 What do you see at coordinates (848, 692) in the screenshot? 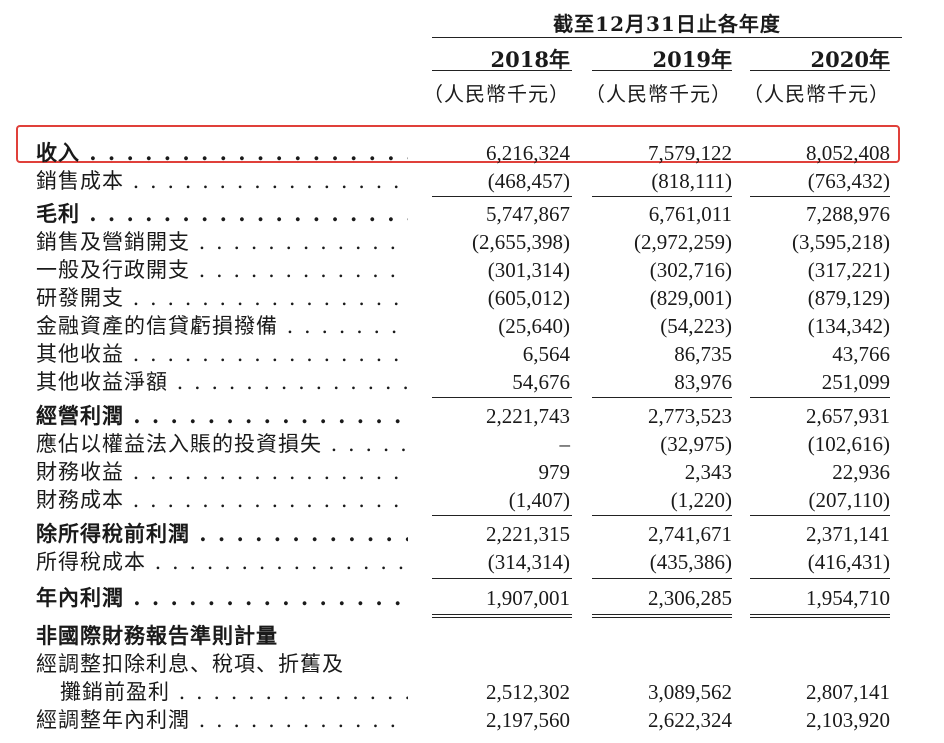
I see `value-2020: 2,807,141` at bounding box center [848, 692].